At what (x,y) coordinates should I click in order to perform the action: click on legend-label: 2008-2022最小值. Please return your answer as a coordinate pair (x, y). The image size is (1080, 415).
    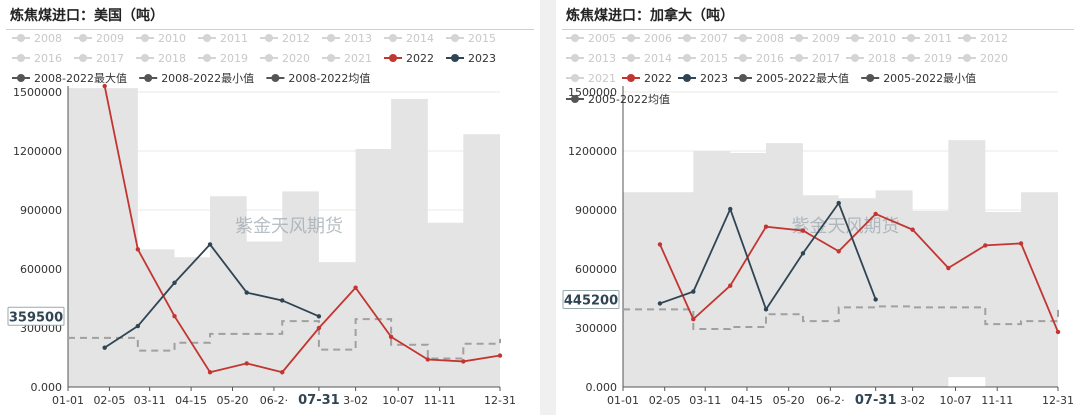
    Looking at the image, I should click on (207, 78).